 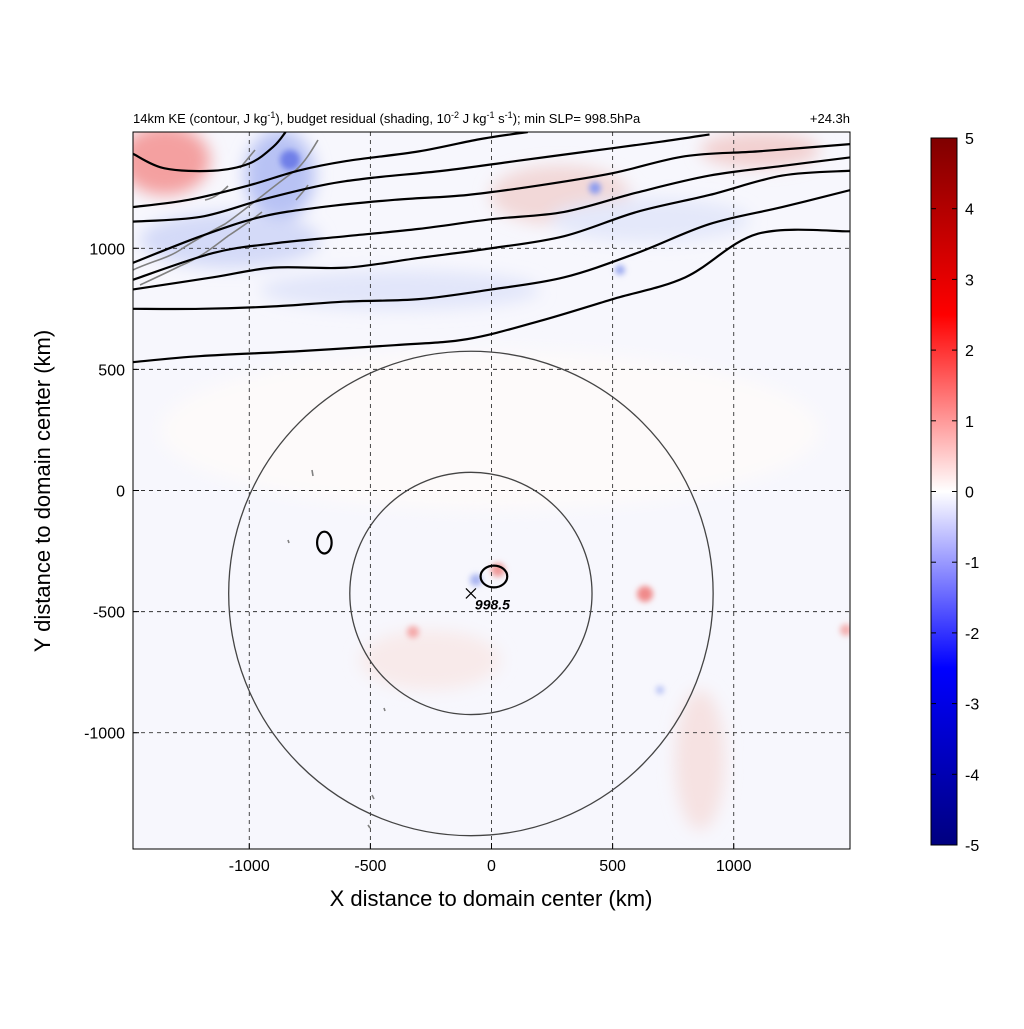 I want to click on colorbar: 5 4 3 2 1 0 -1 -2 -3 -4 -5, so click(x=954, y=493).